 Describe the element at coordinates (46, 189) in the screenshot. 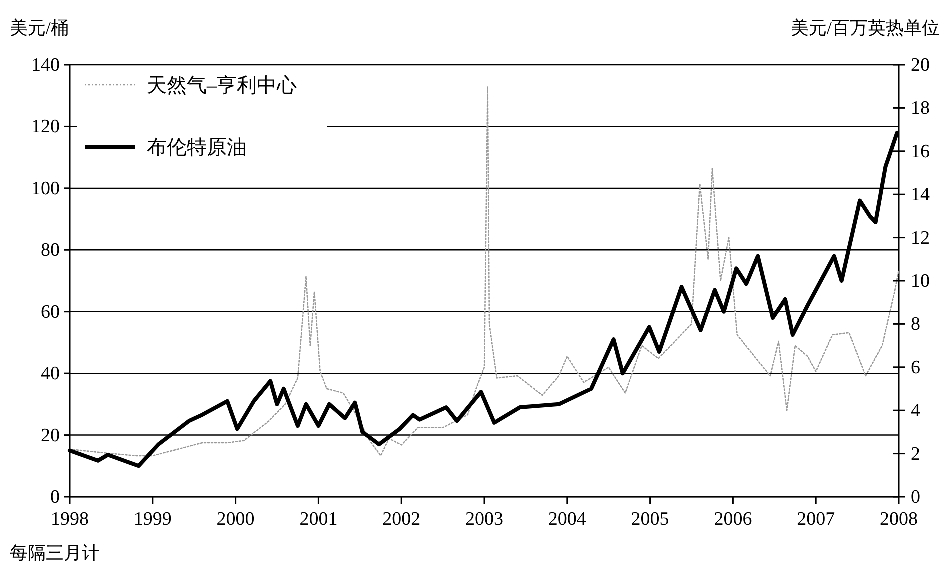

I see `y-tick-label: 100` at that location.